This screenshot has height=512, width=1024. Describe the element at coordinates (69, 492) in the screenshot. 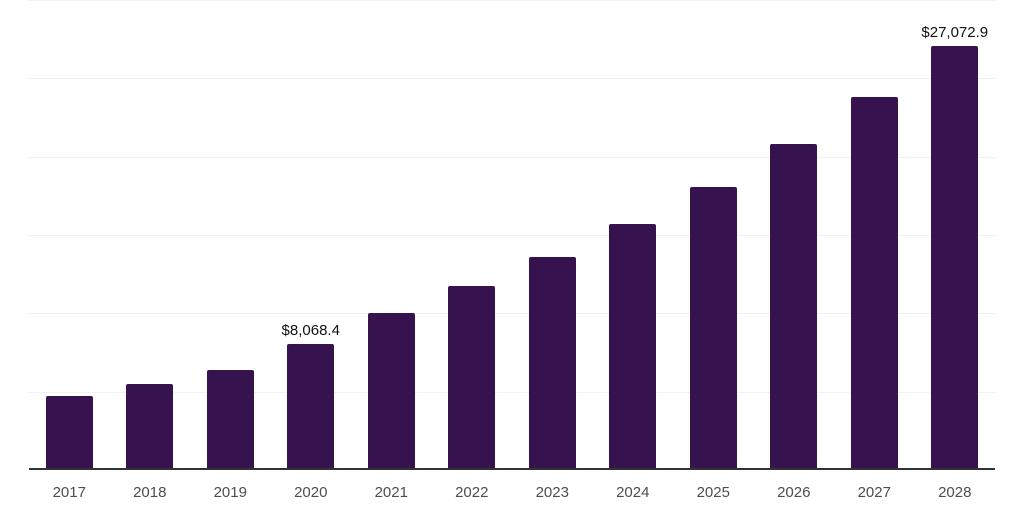

I see `x-tick-label-2017: 2017` at that location.